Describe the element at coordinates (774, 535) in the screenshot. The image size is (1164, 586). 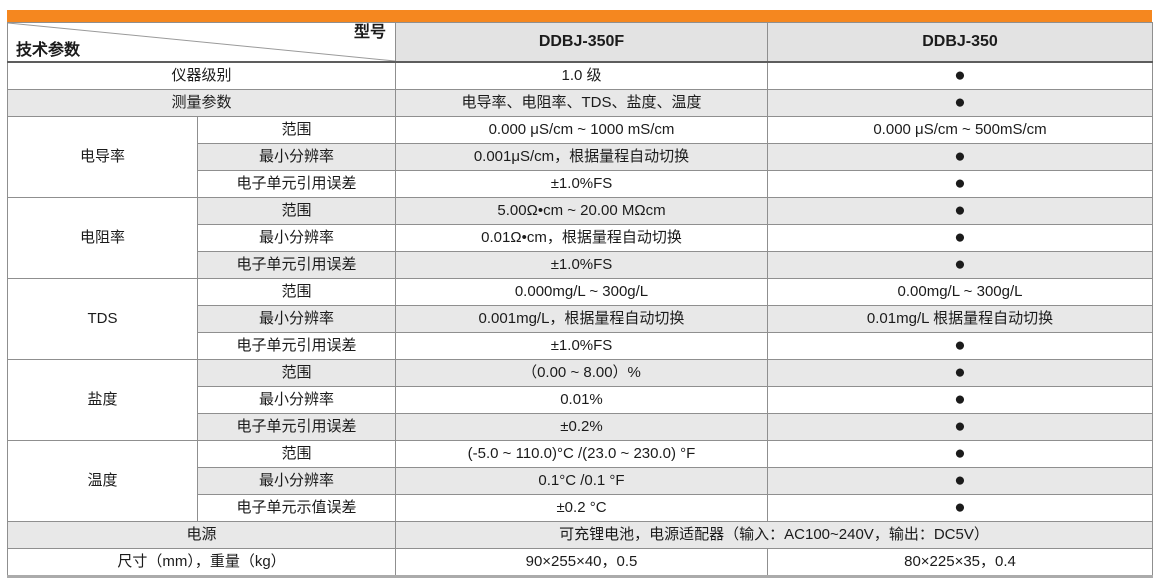
I see `power-value: 可充锂电池，电源适配器（输入：AC100~240V，输出：DC5V）` at that location.